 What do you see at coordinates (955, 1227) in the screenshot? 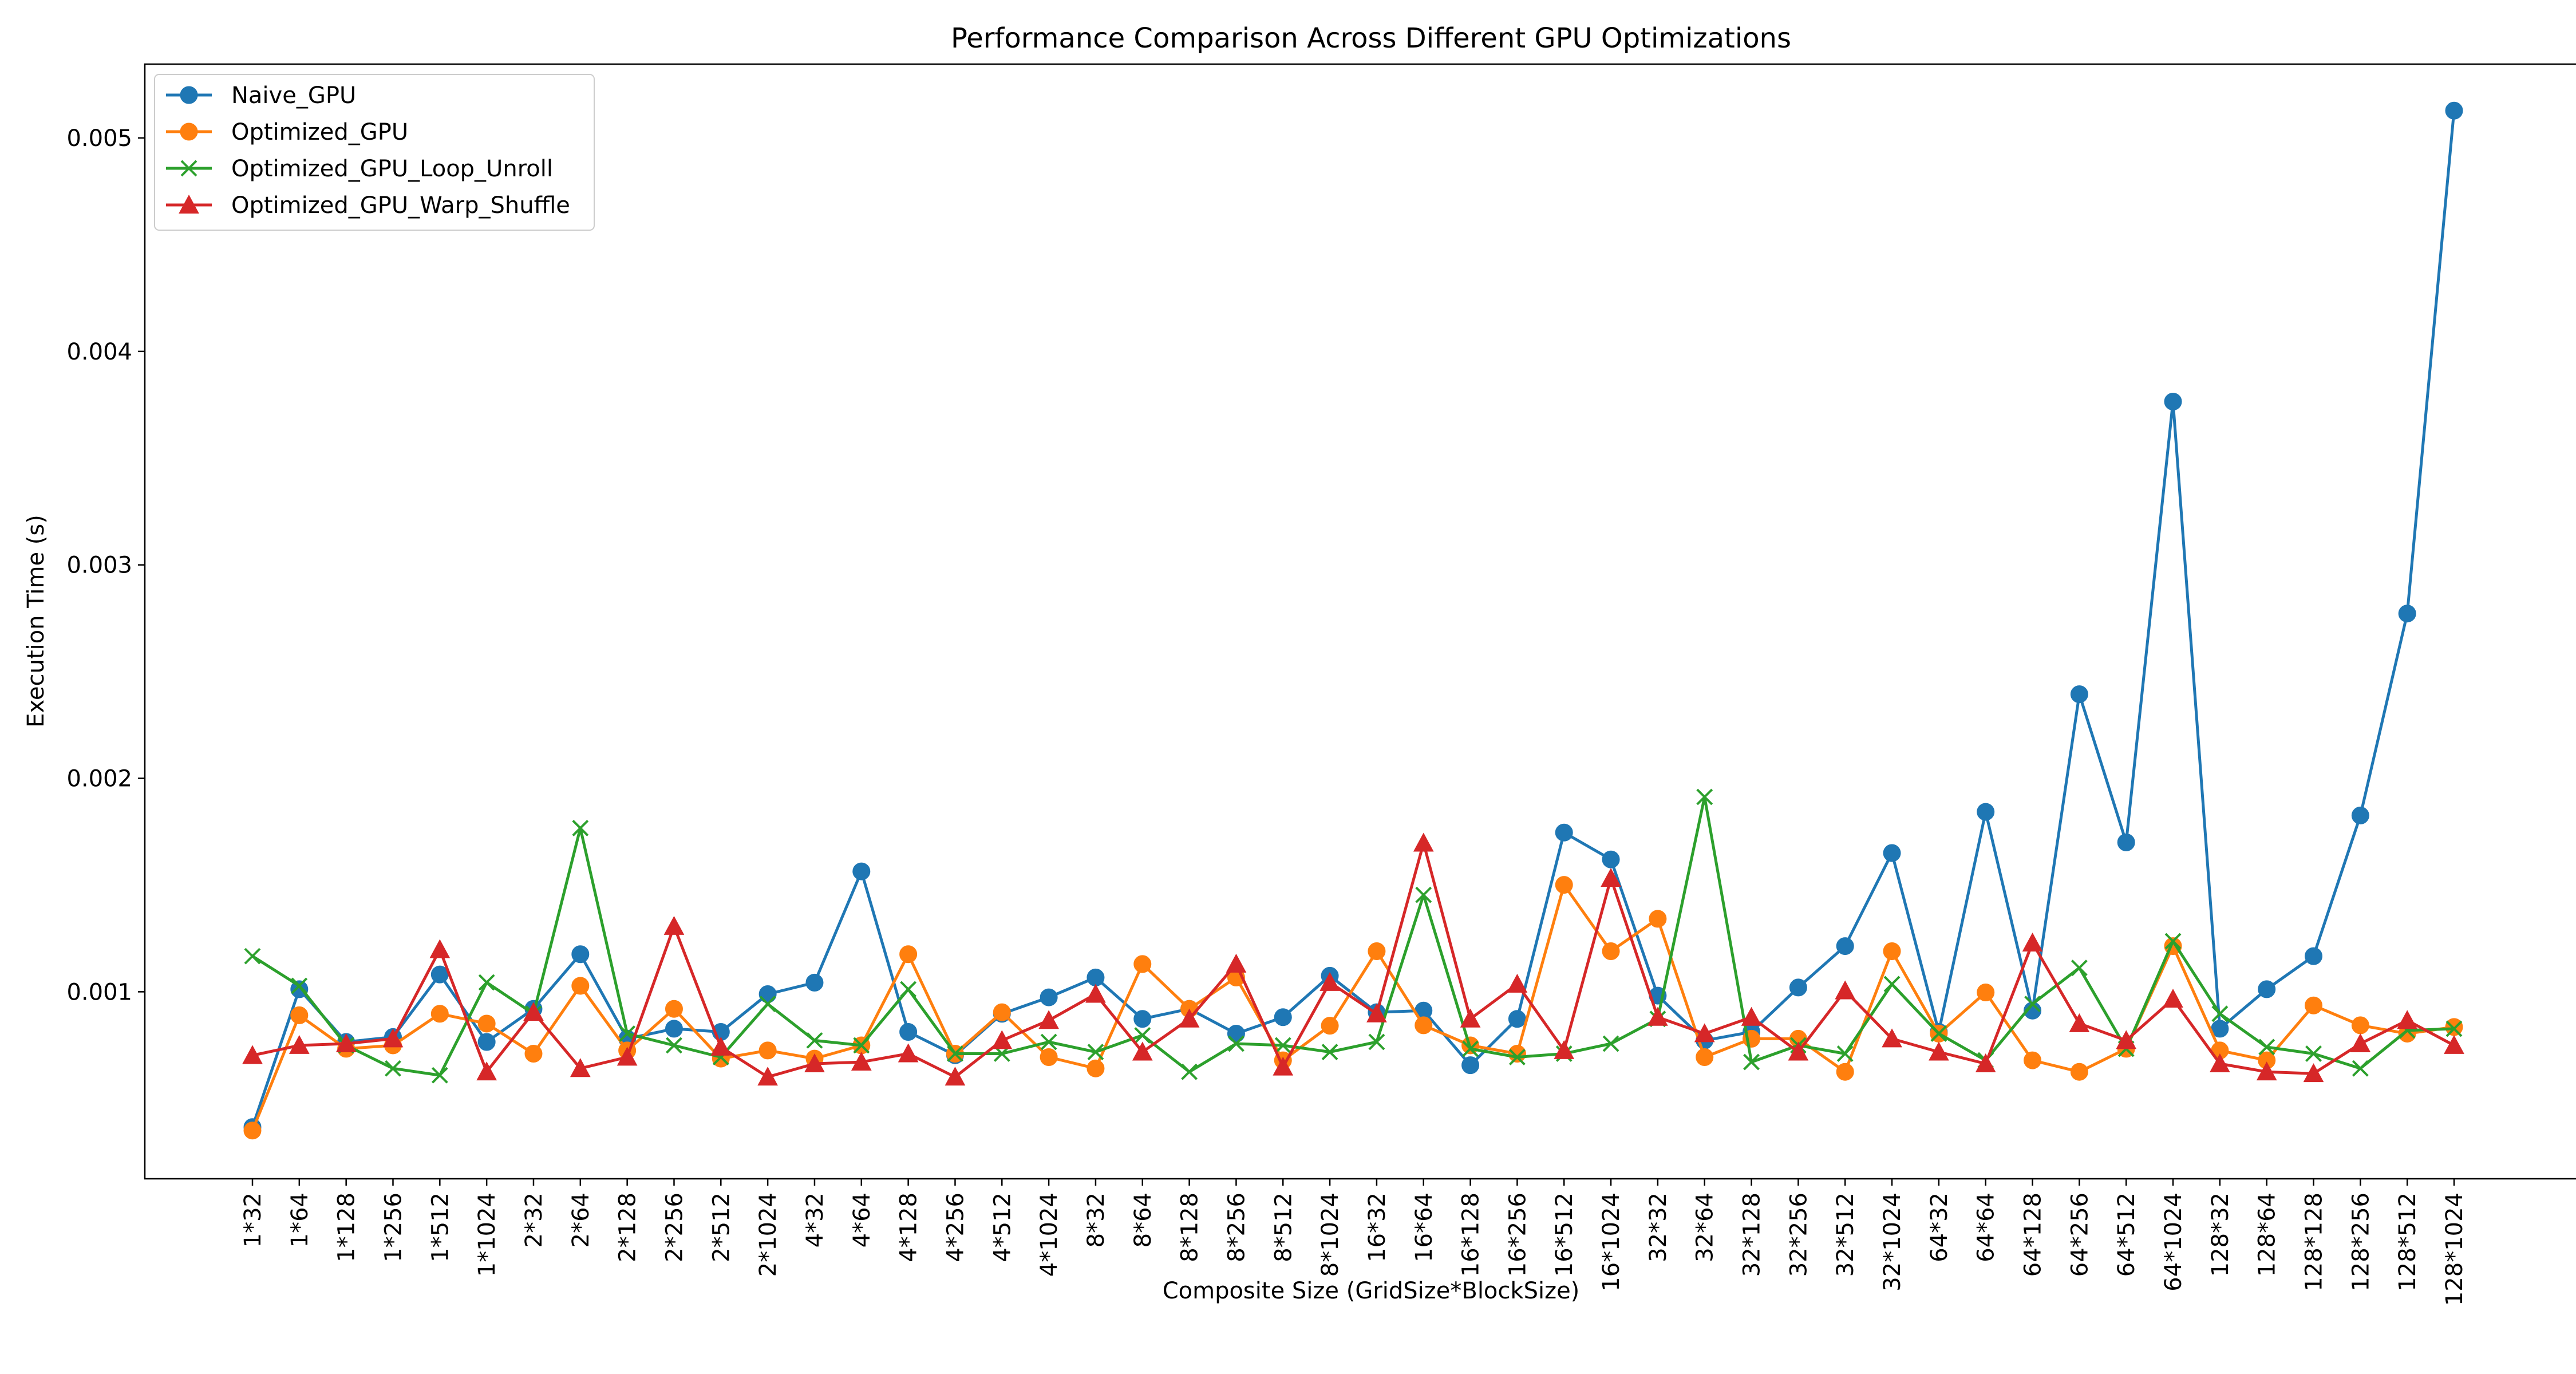
I see `x-tick-label: 4*256` at bounding box center [955, 1227].